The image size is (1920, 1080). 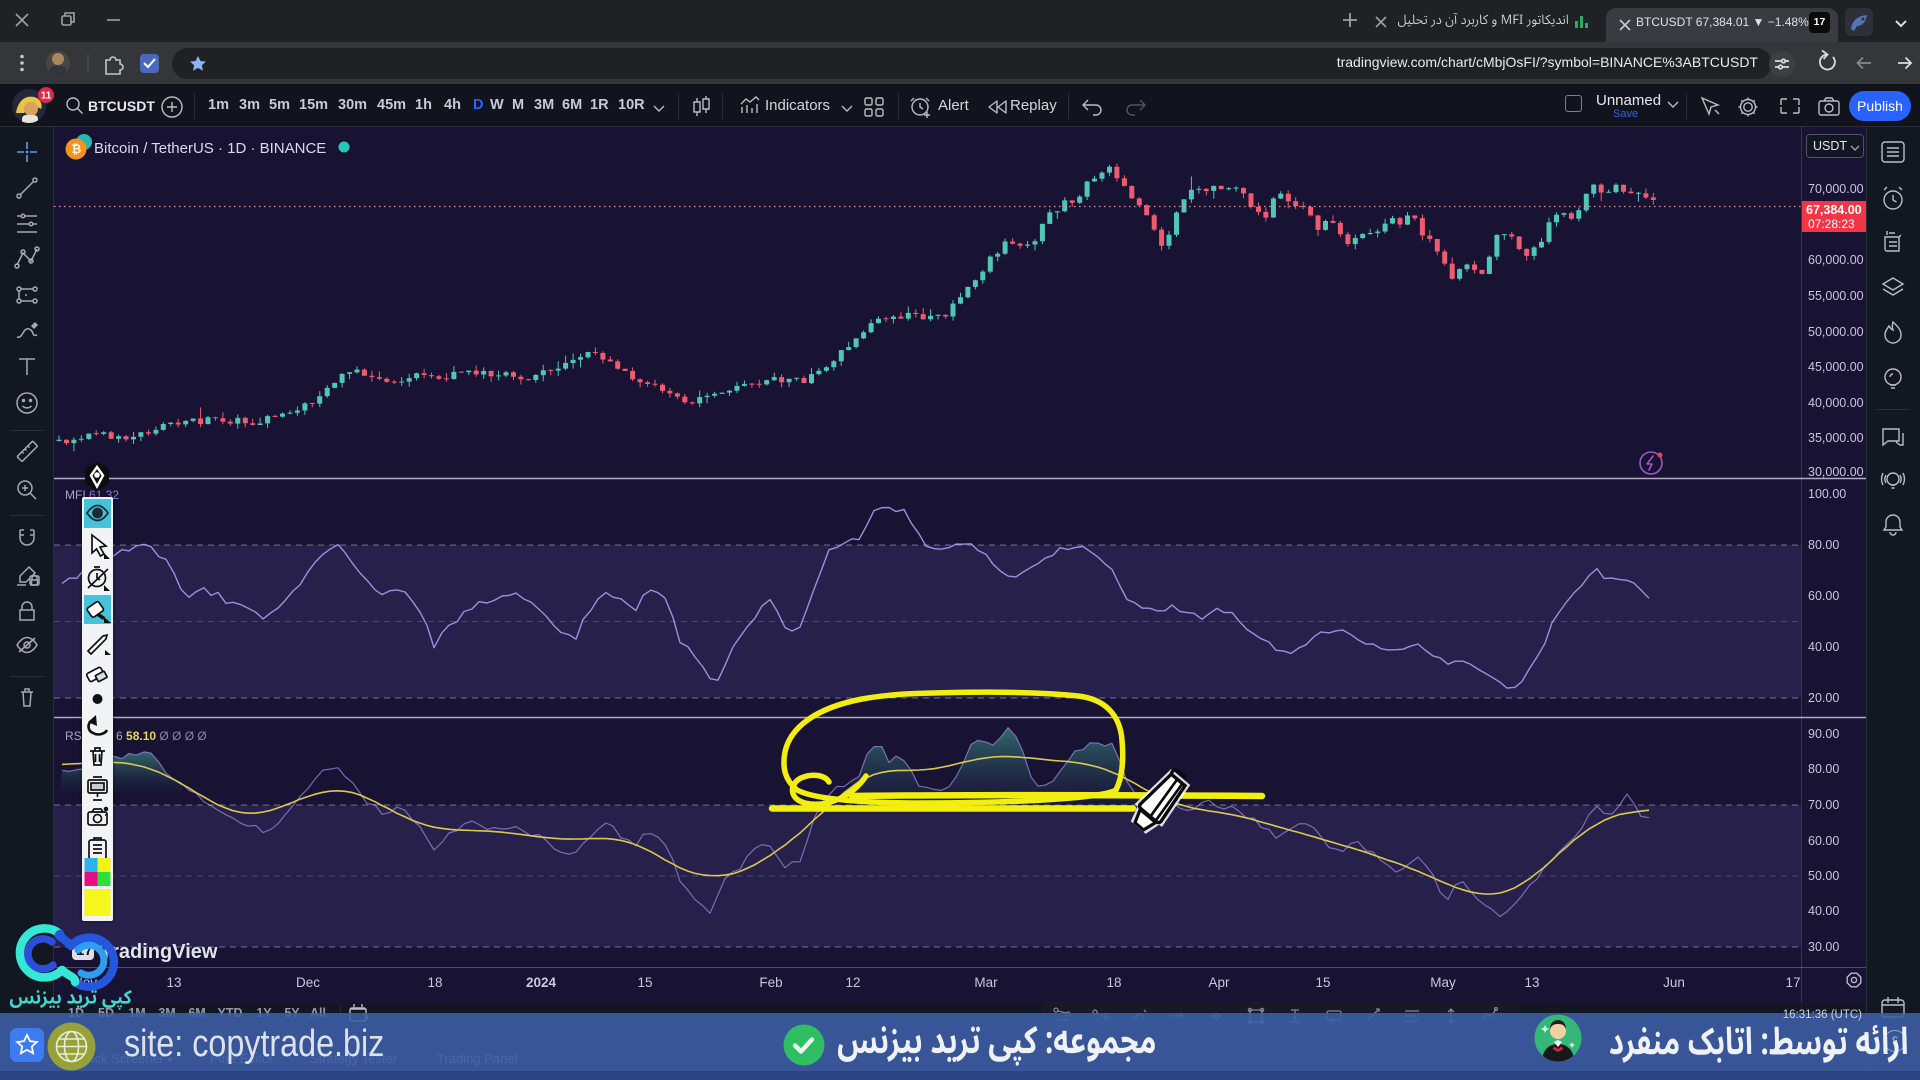 What do you see at coordinates (308, 982) in the screenshot?
I see `svg-text: Dec` at bounding box center [308, 982].